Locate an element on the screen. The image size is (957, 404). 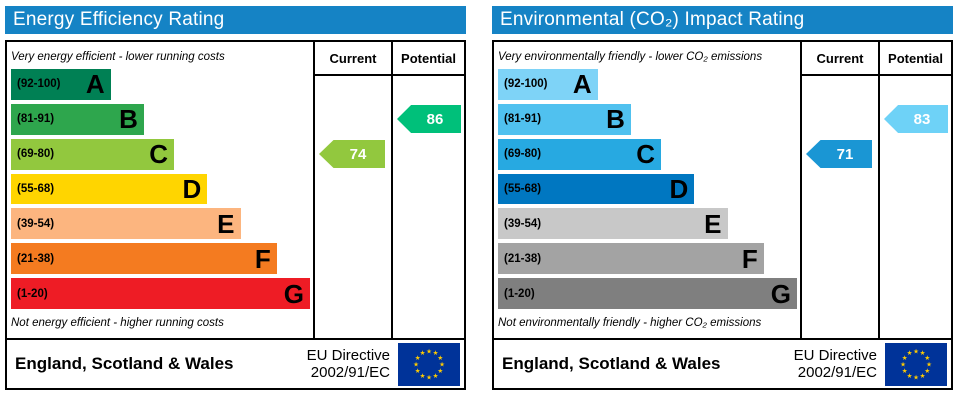
potential-column: Potential 83 is located at coordinates (914, 190).